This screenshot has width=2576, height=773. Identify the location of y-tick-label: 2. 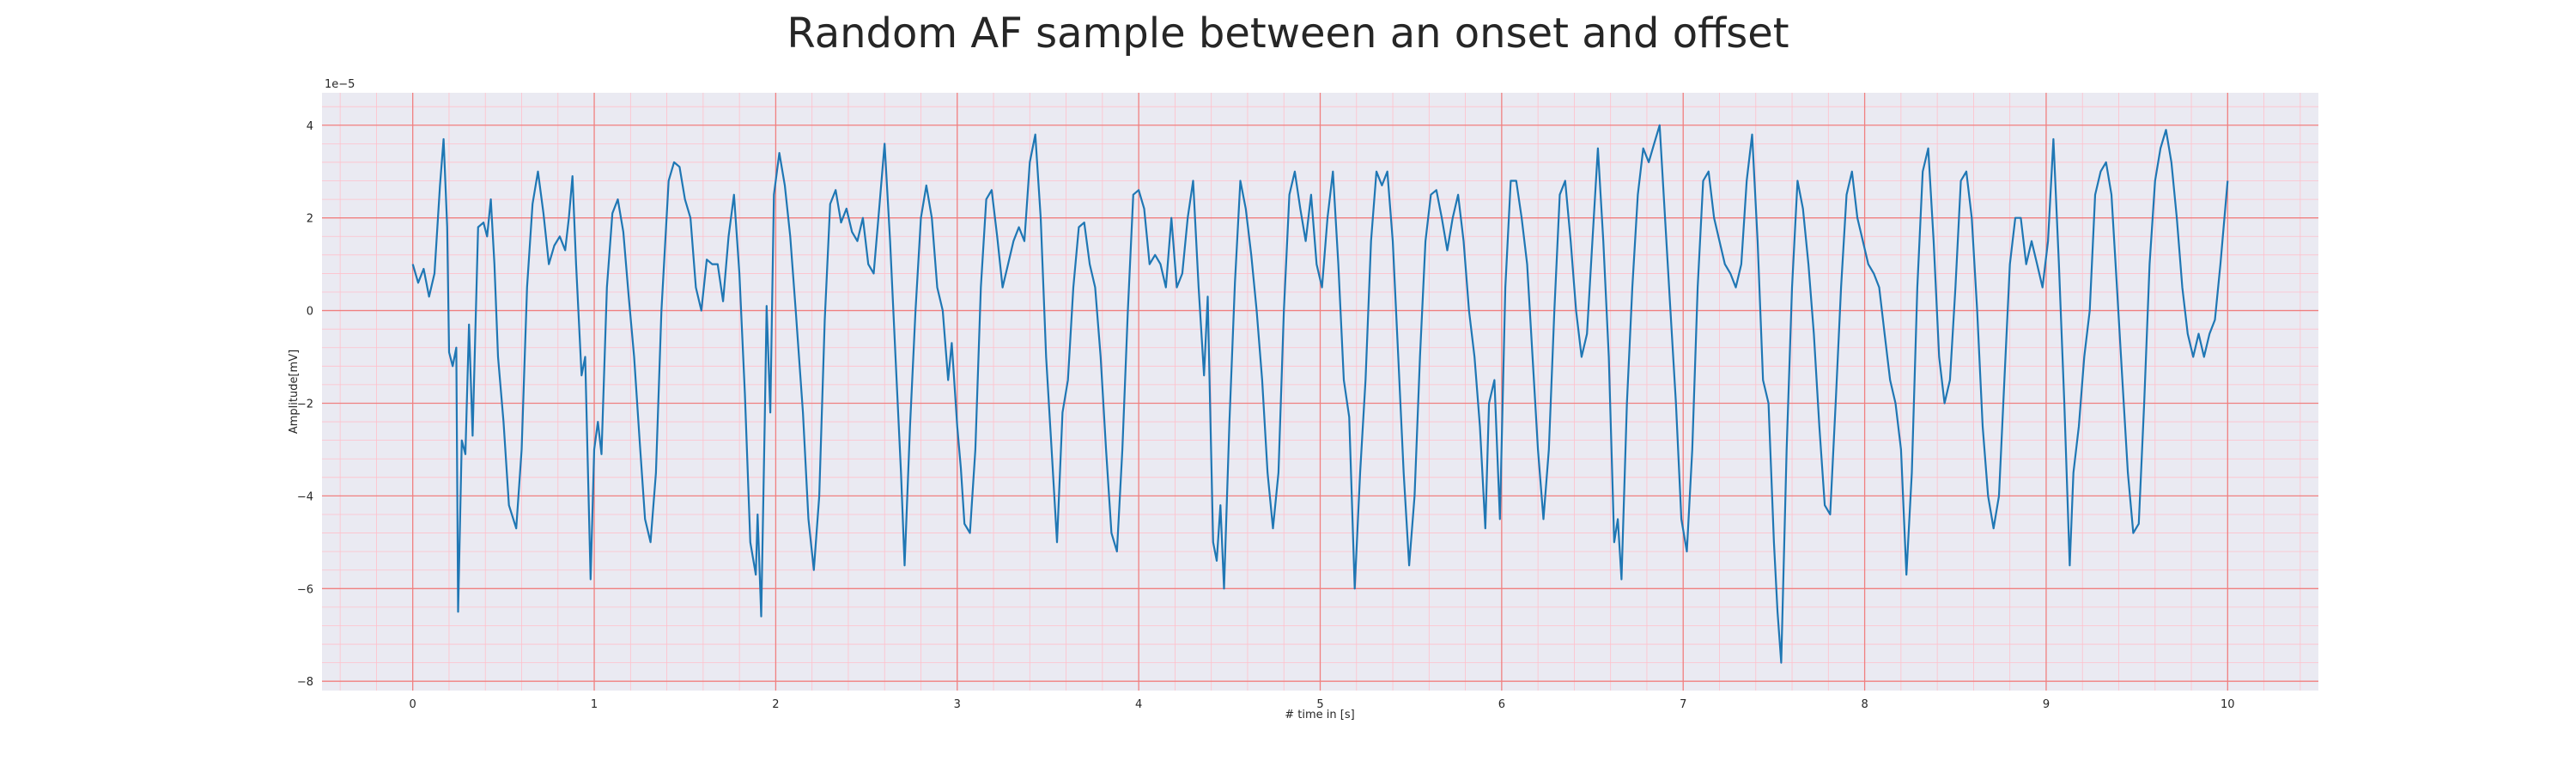
(310, 219).